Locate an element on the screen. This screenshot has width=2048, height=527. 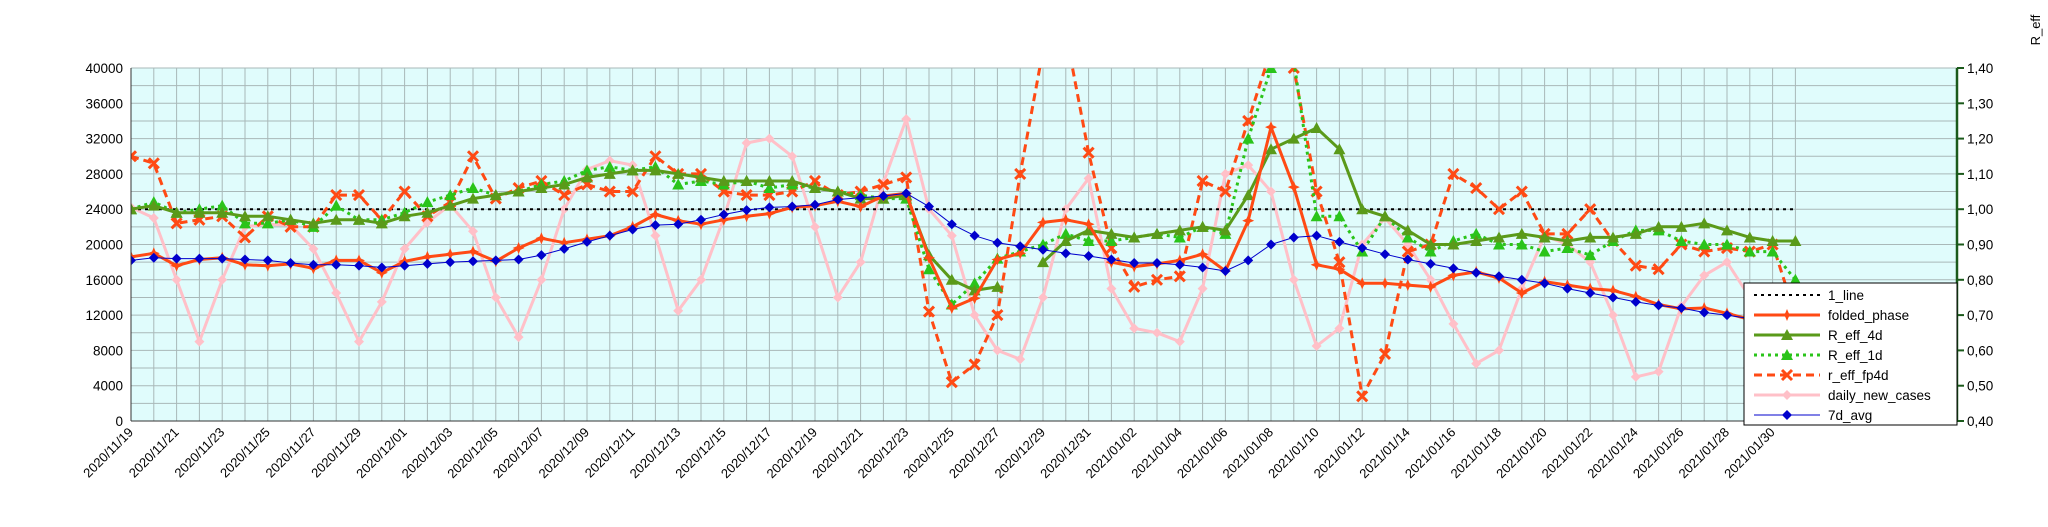
y-tick-label: 36000 is located at coordinates (104, 103).